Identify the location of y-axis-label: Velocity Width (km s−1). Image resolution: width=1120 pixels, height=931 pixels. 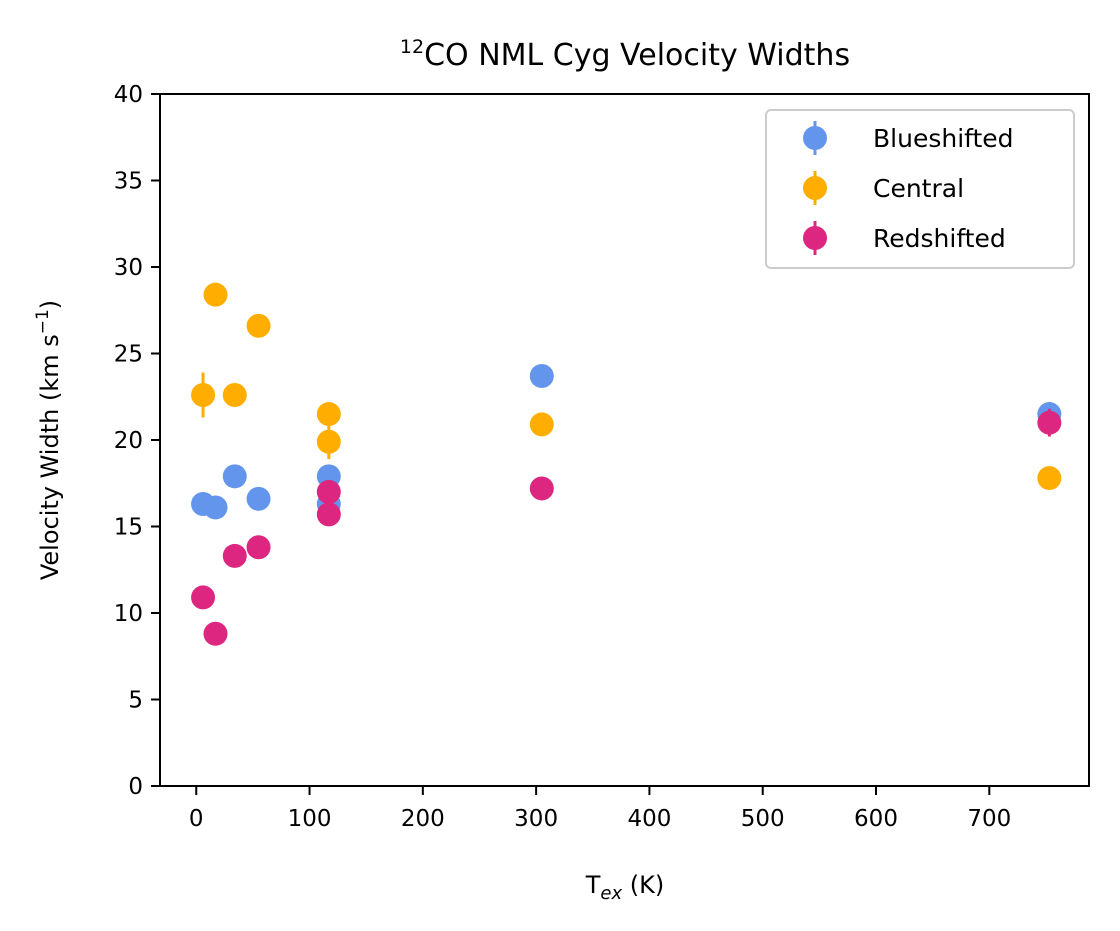
(48, 440).